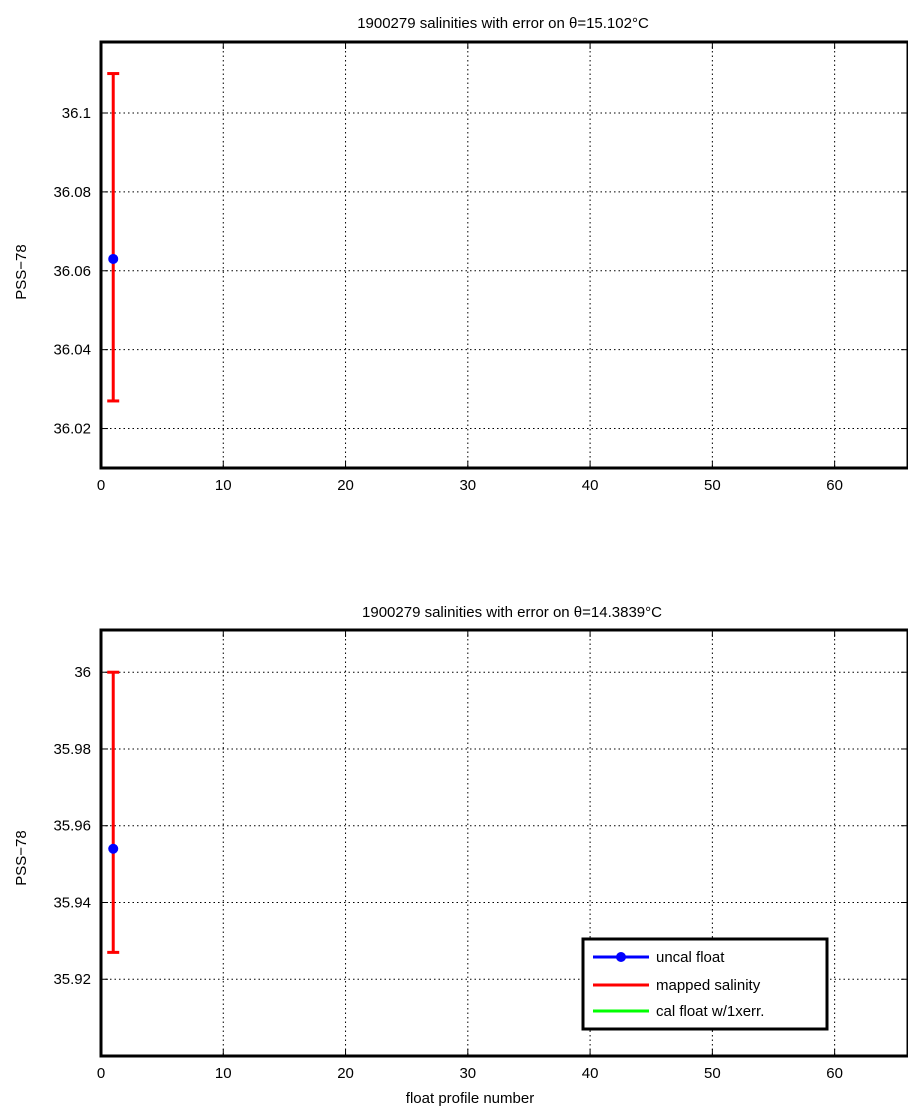 This screenshot has height=1117, width=908. What do you see at coordinates (690, 957) in the screenshot?
I see `legend-label-uncal-float: uncal float` at bounding box center [690, 957].